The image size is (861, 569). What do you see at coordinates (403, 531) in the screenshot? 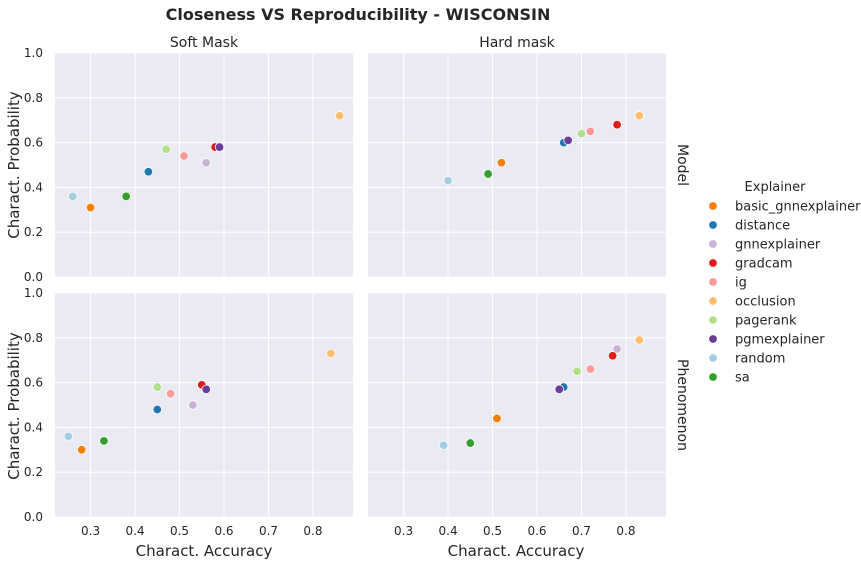
I see `x-tick-label: 0.3` at bounding box center [403, 531].